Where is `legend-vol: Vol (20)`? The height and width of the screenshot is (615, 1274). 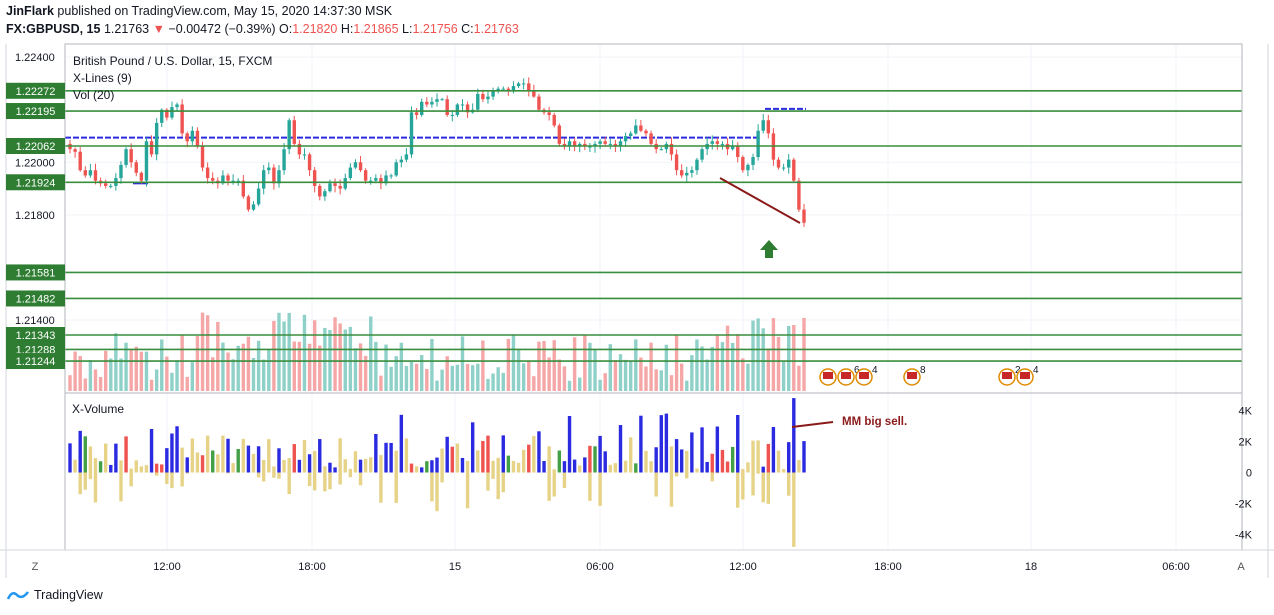
legend-vol: Vol (20) is located at coordinates (93, 95).